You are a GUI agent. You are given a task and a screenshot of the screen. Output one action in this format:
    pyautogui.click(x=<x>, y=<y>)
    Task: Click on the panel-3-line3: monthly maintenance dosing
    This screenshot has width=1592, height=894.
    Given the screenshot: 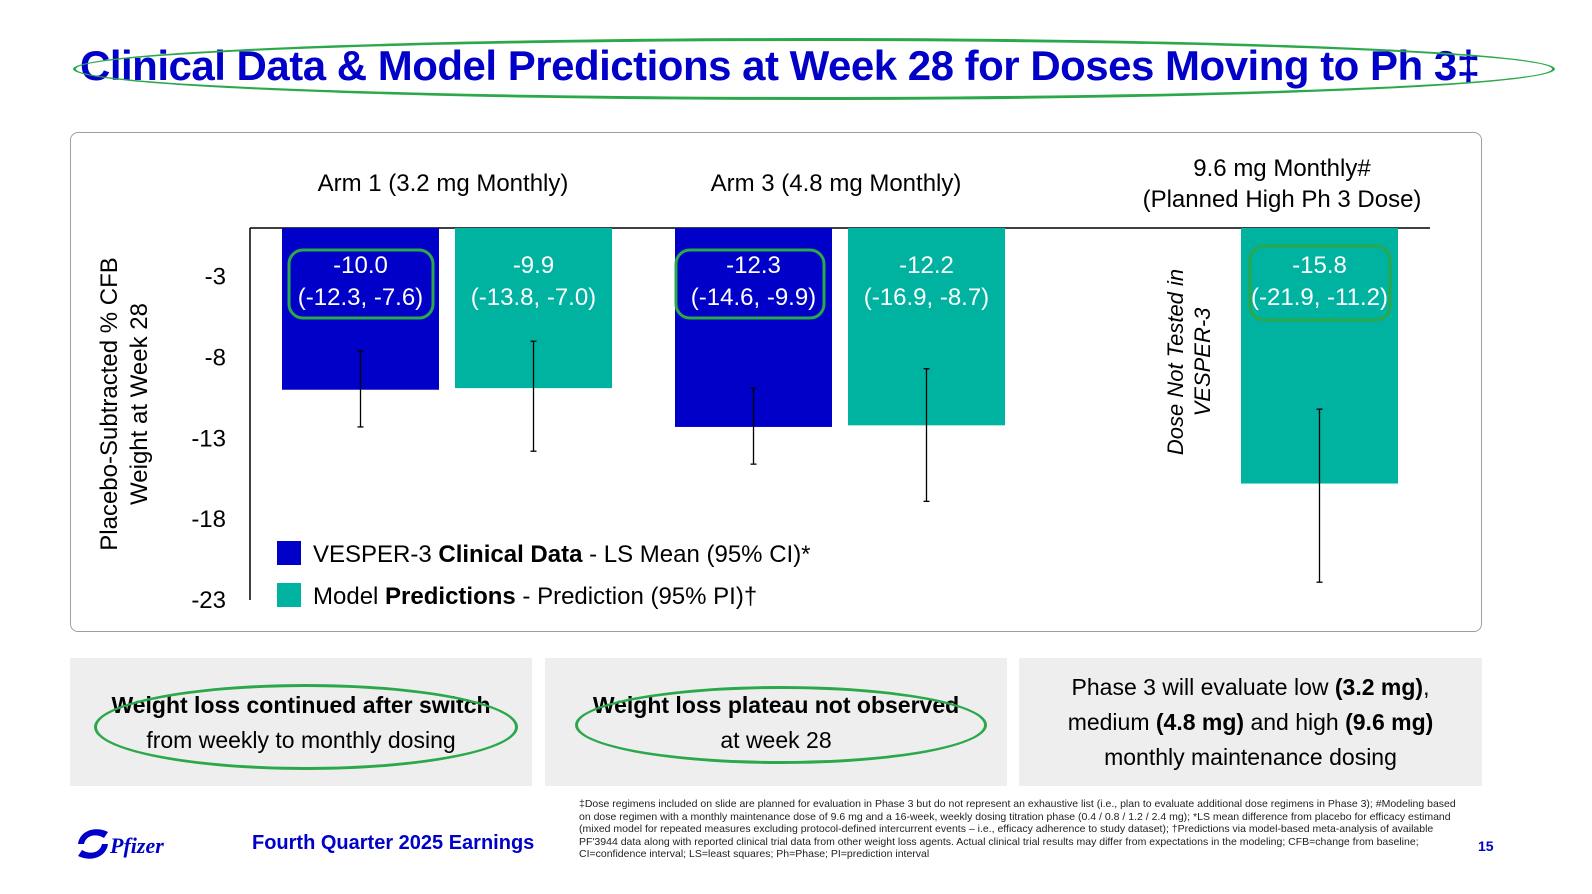 What is the action you would take?
    pyautogui.click(x=1250, y=757)
    